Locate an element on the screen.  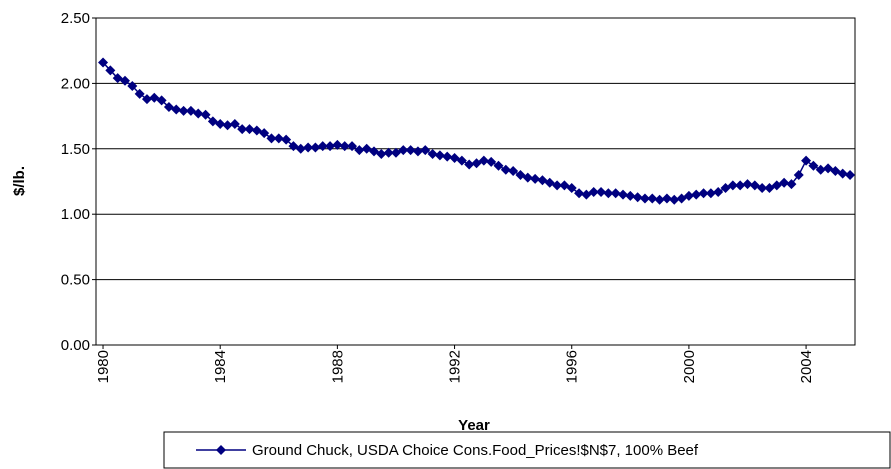
legend is located at coordinates (527, 450).